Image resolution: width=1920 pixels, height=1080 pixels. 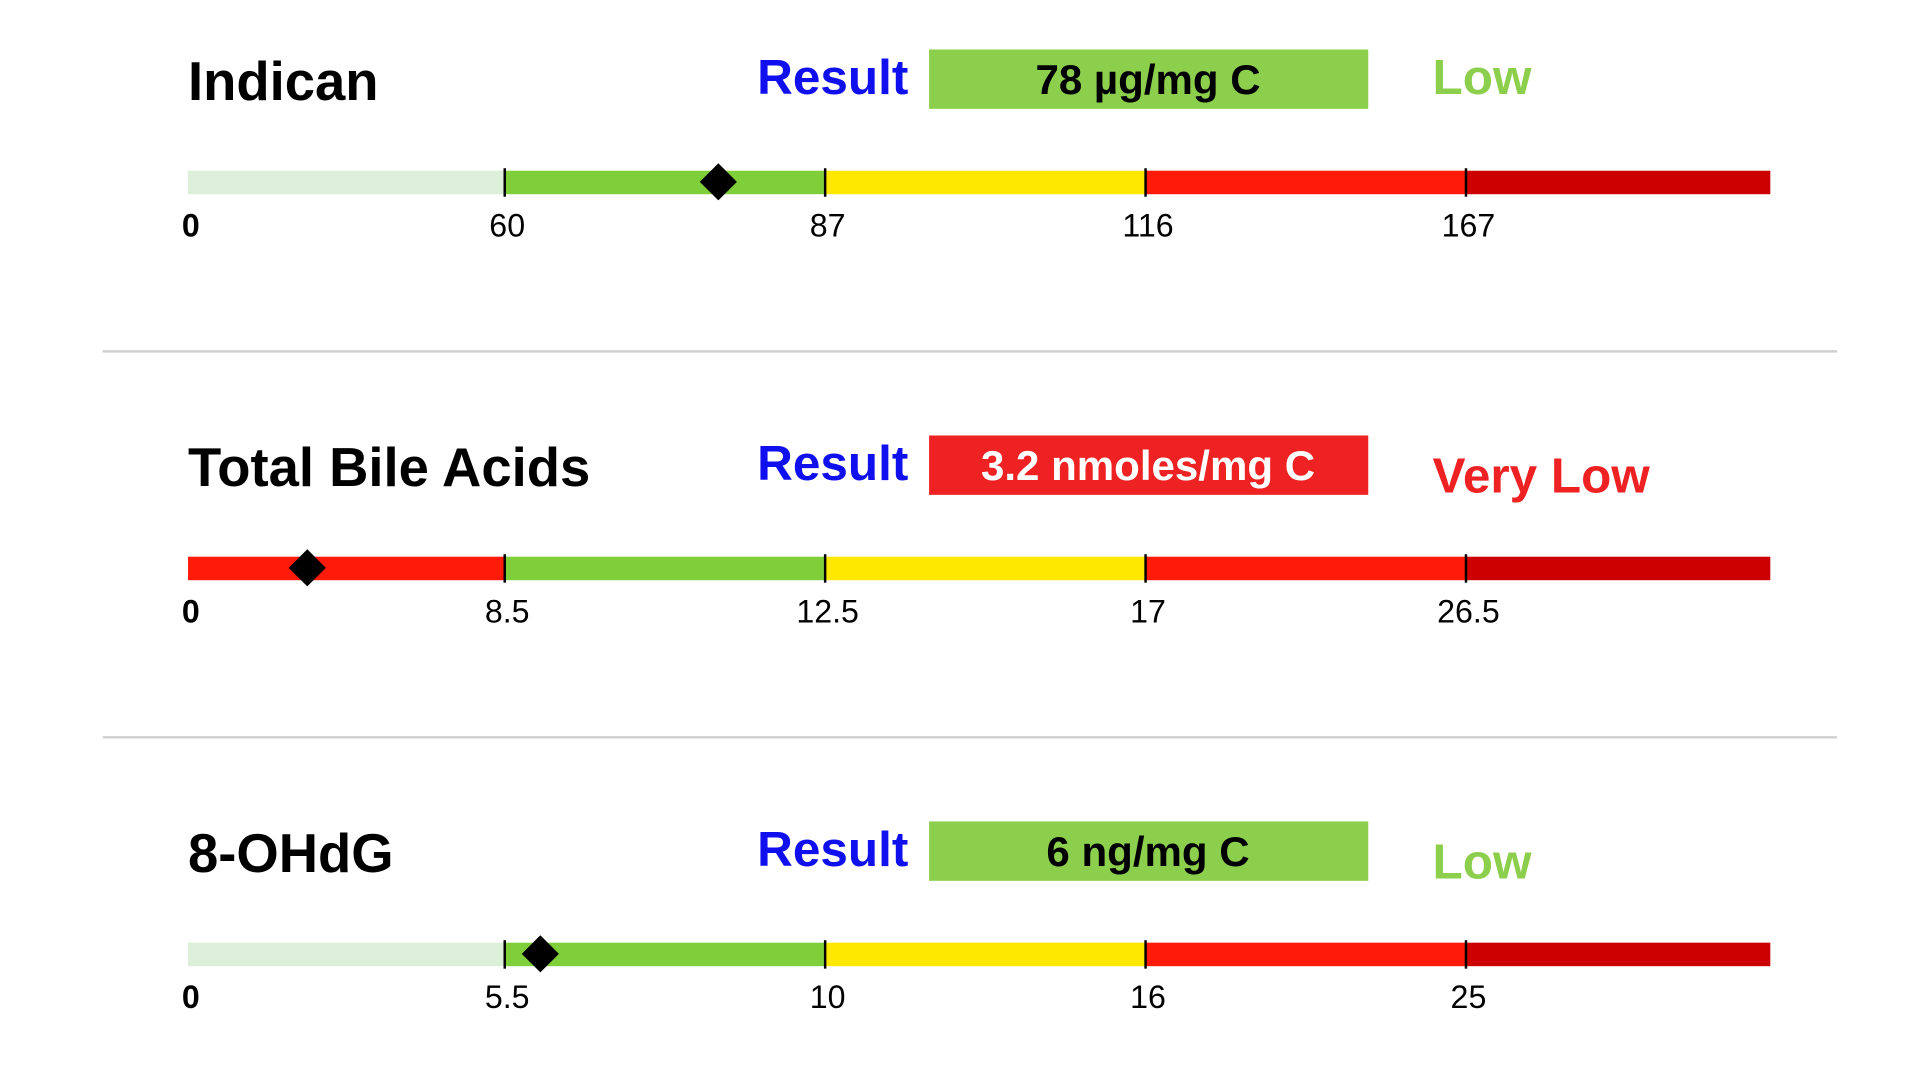 I want to click on tick-label: 8.5, so click(x=507, y=611).